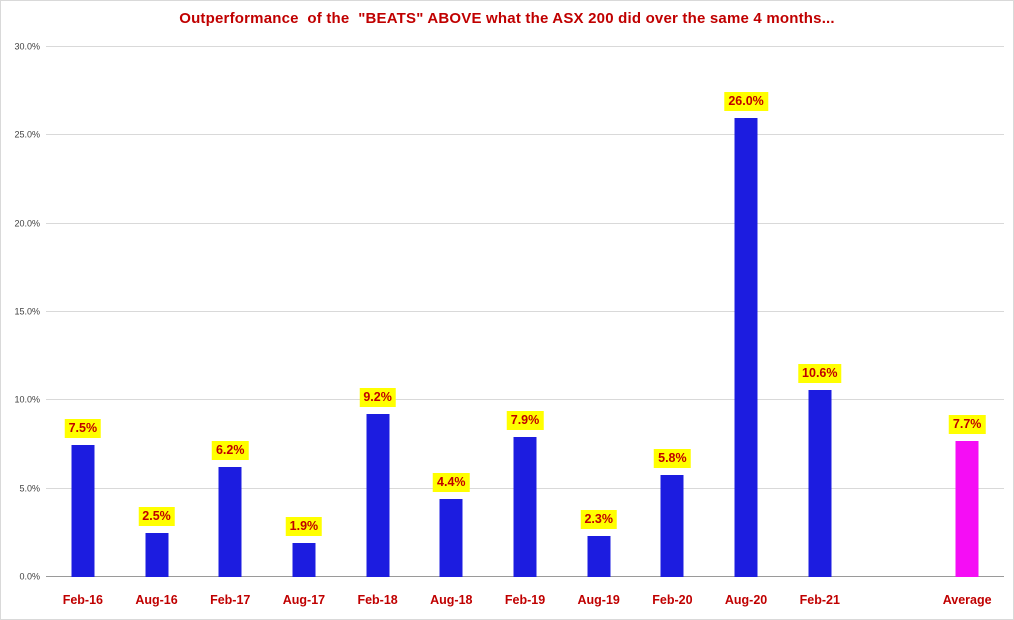 This screenshot has height=620, width=1014. What do you see at coordinates (27, 46) in the screenshot?
I see `y-tick-label: 30.0%` at bounding box center [27, 46].